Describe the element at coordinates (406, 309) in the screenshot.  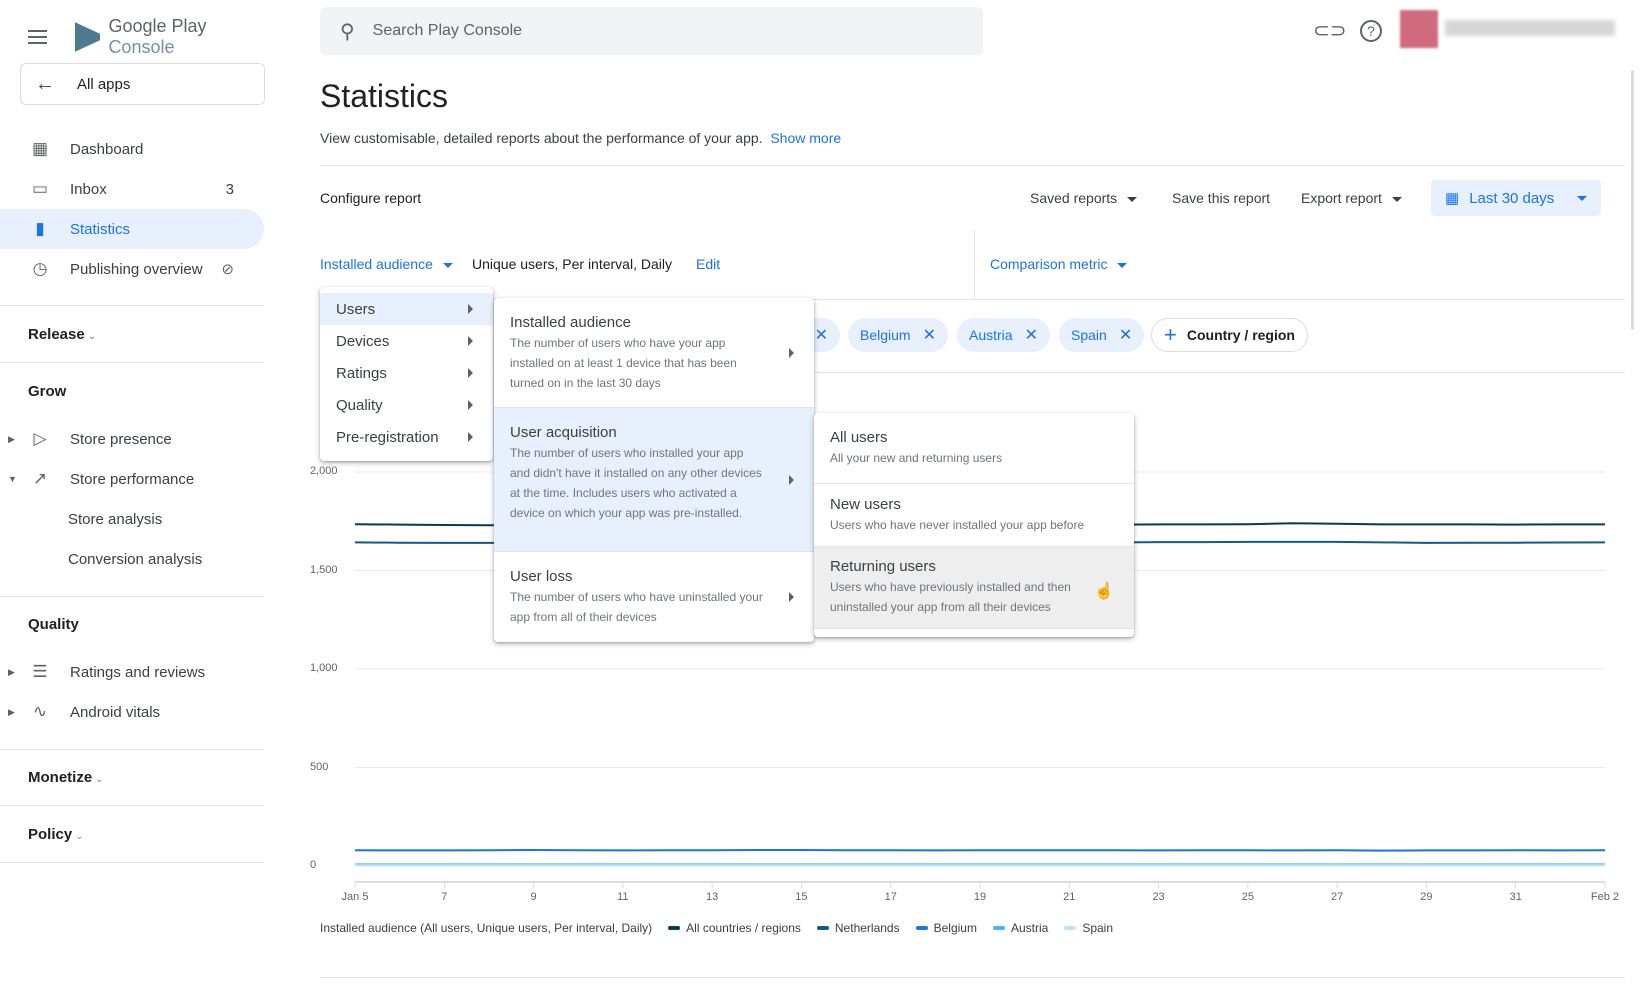
I see `menu-item-users: Users` at that location.